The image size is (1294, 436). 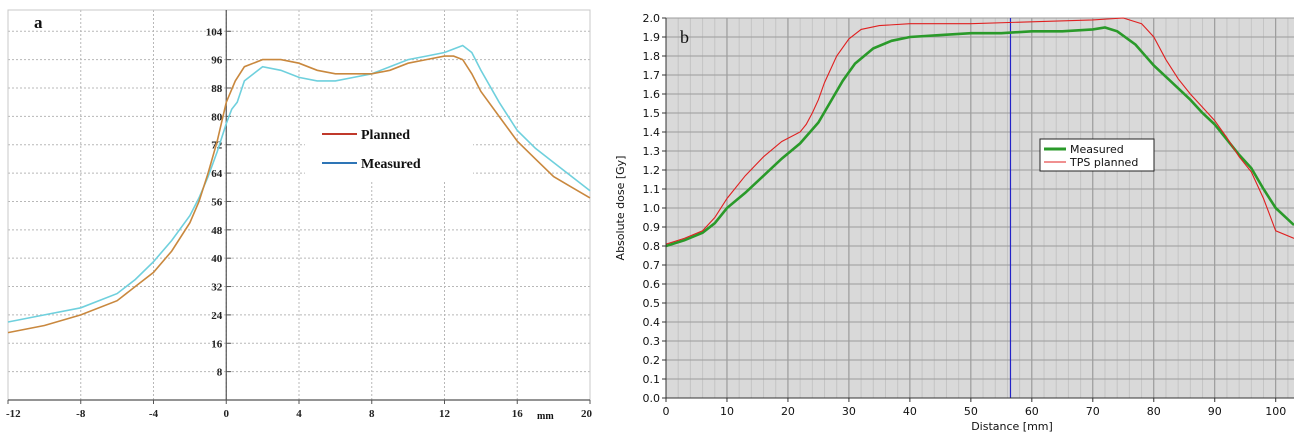 I want to click on chart-a-legend-box, so click(x=389, y=150).